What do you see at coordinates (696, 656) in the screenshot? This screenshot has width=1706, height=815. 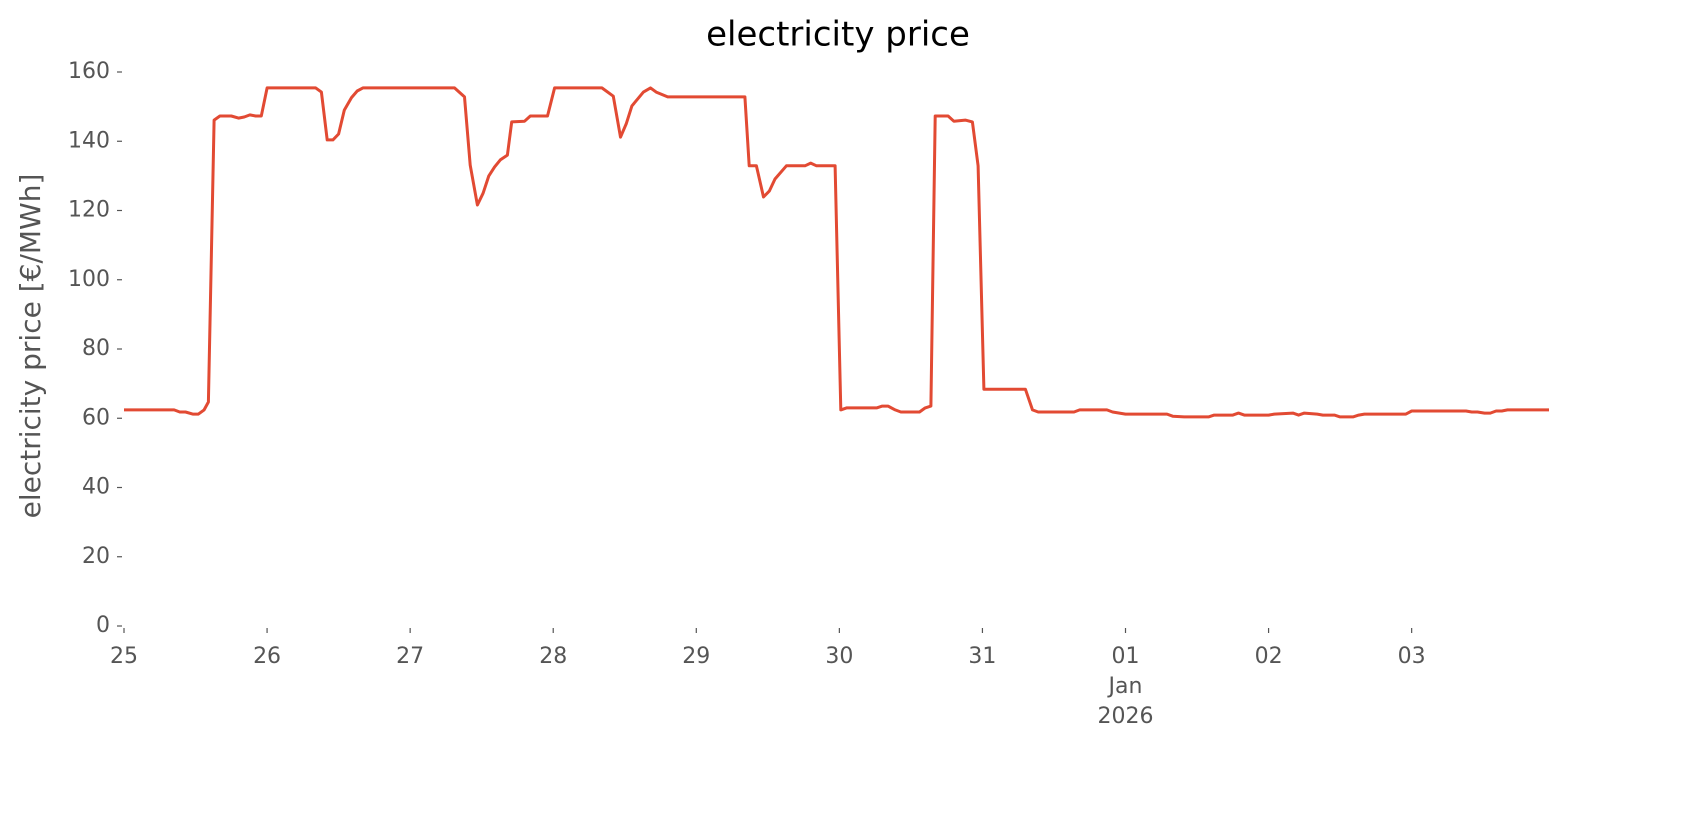 I see `x-tick-label: 29` at bounding box center [696, 656].